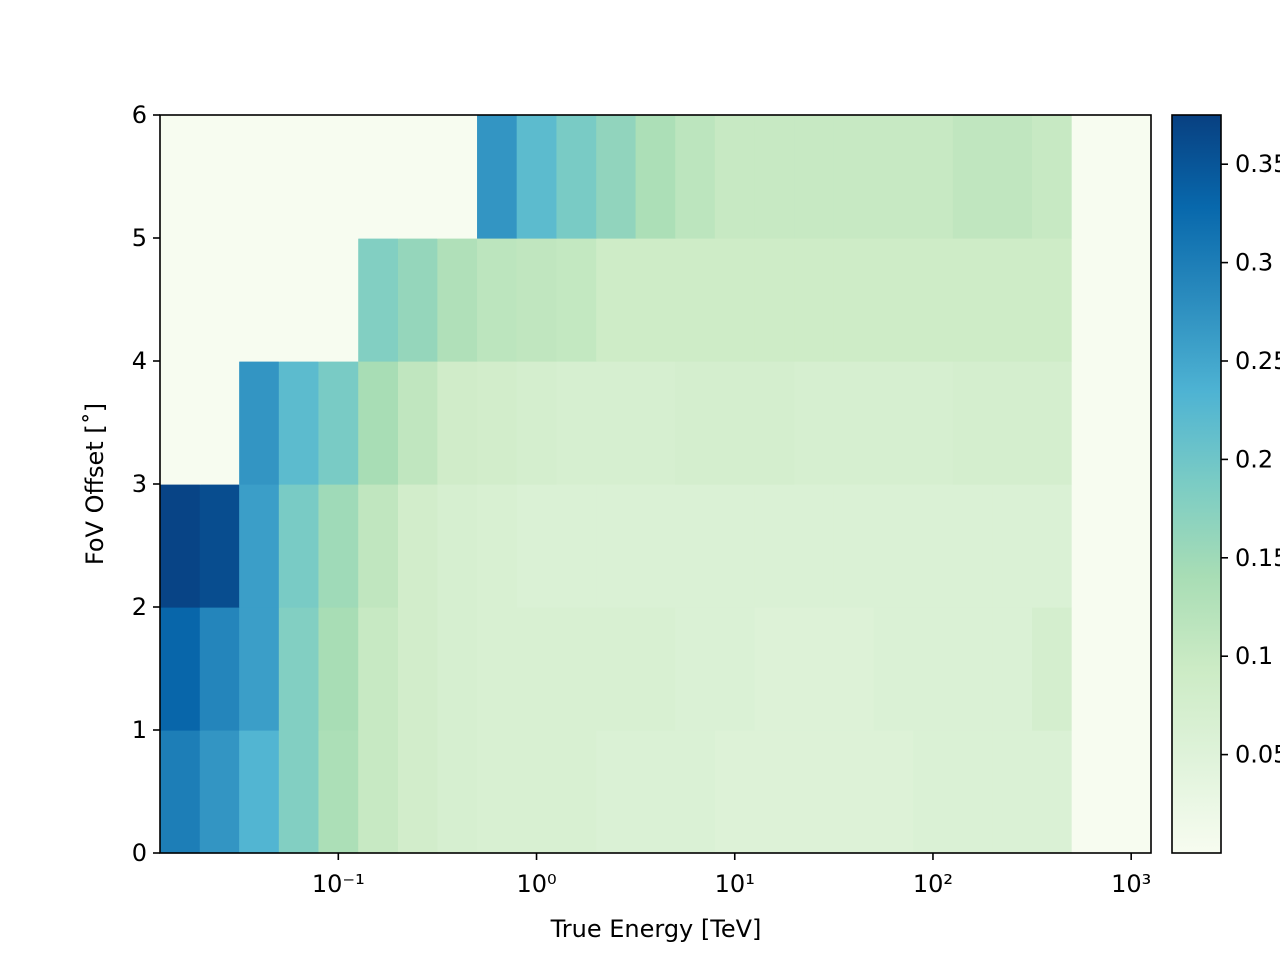  What do you see at coordinates (1257, 558) in the screenshot?
I see `colorbar-tick-label: 0.15` at bounding box center [1257, 558].